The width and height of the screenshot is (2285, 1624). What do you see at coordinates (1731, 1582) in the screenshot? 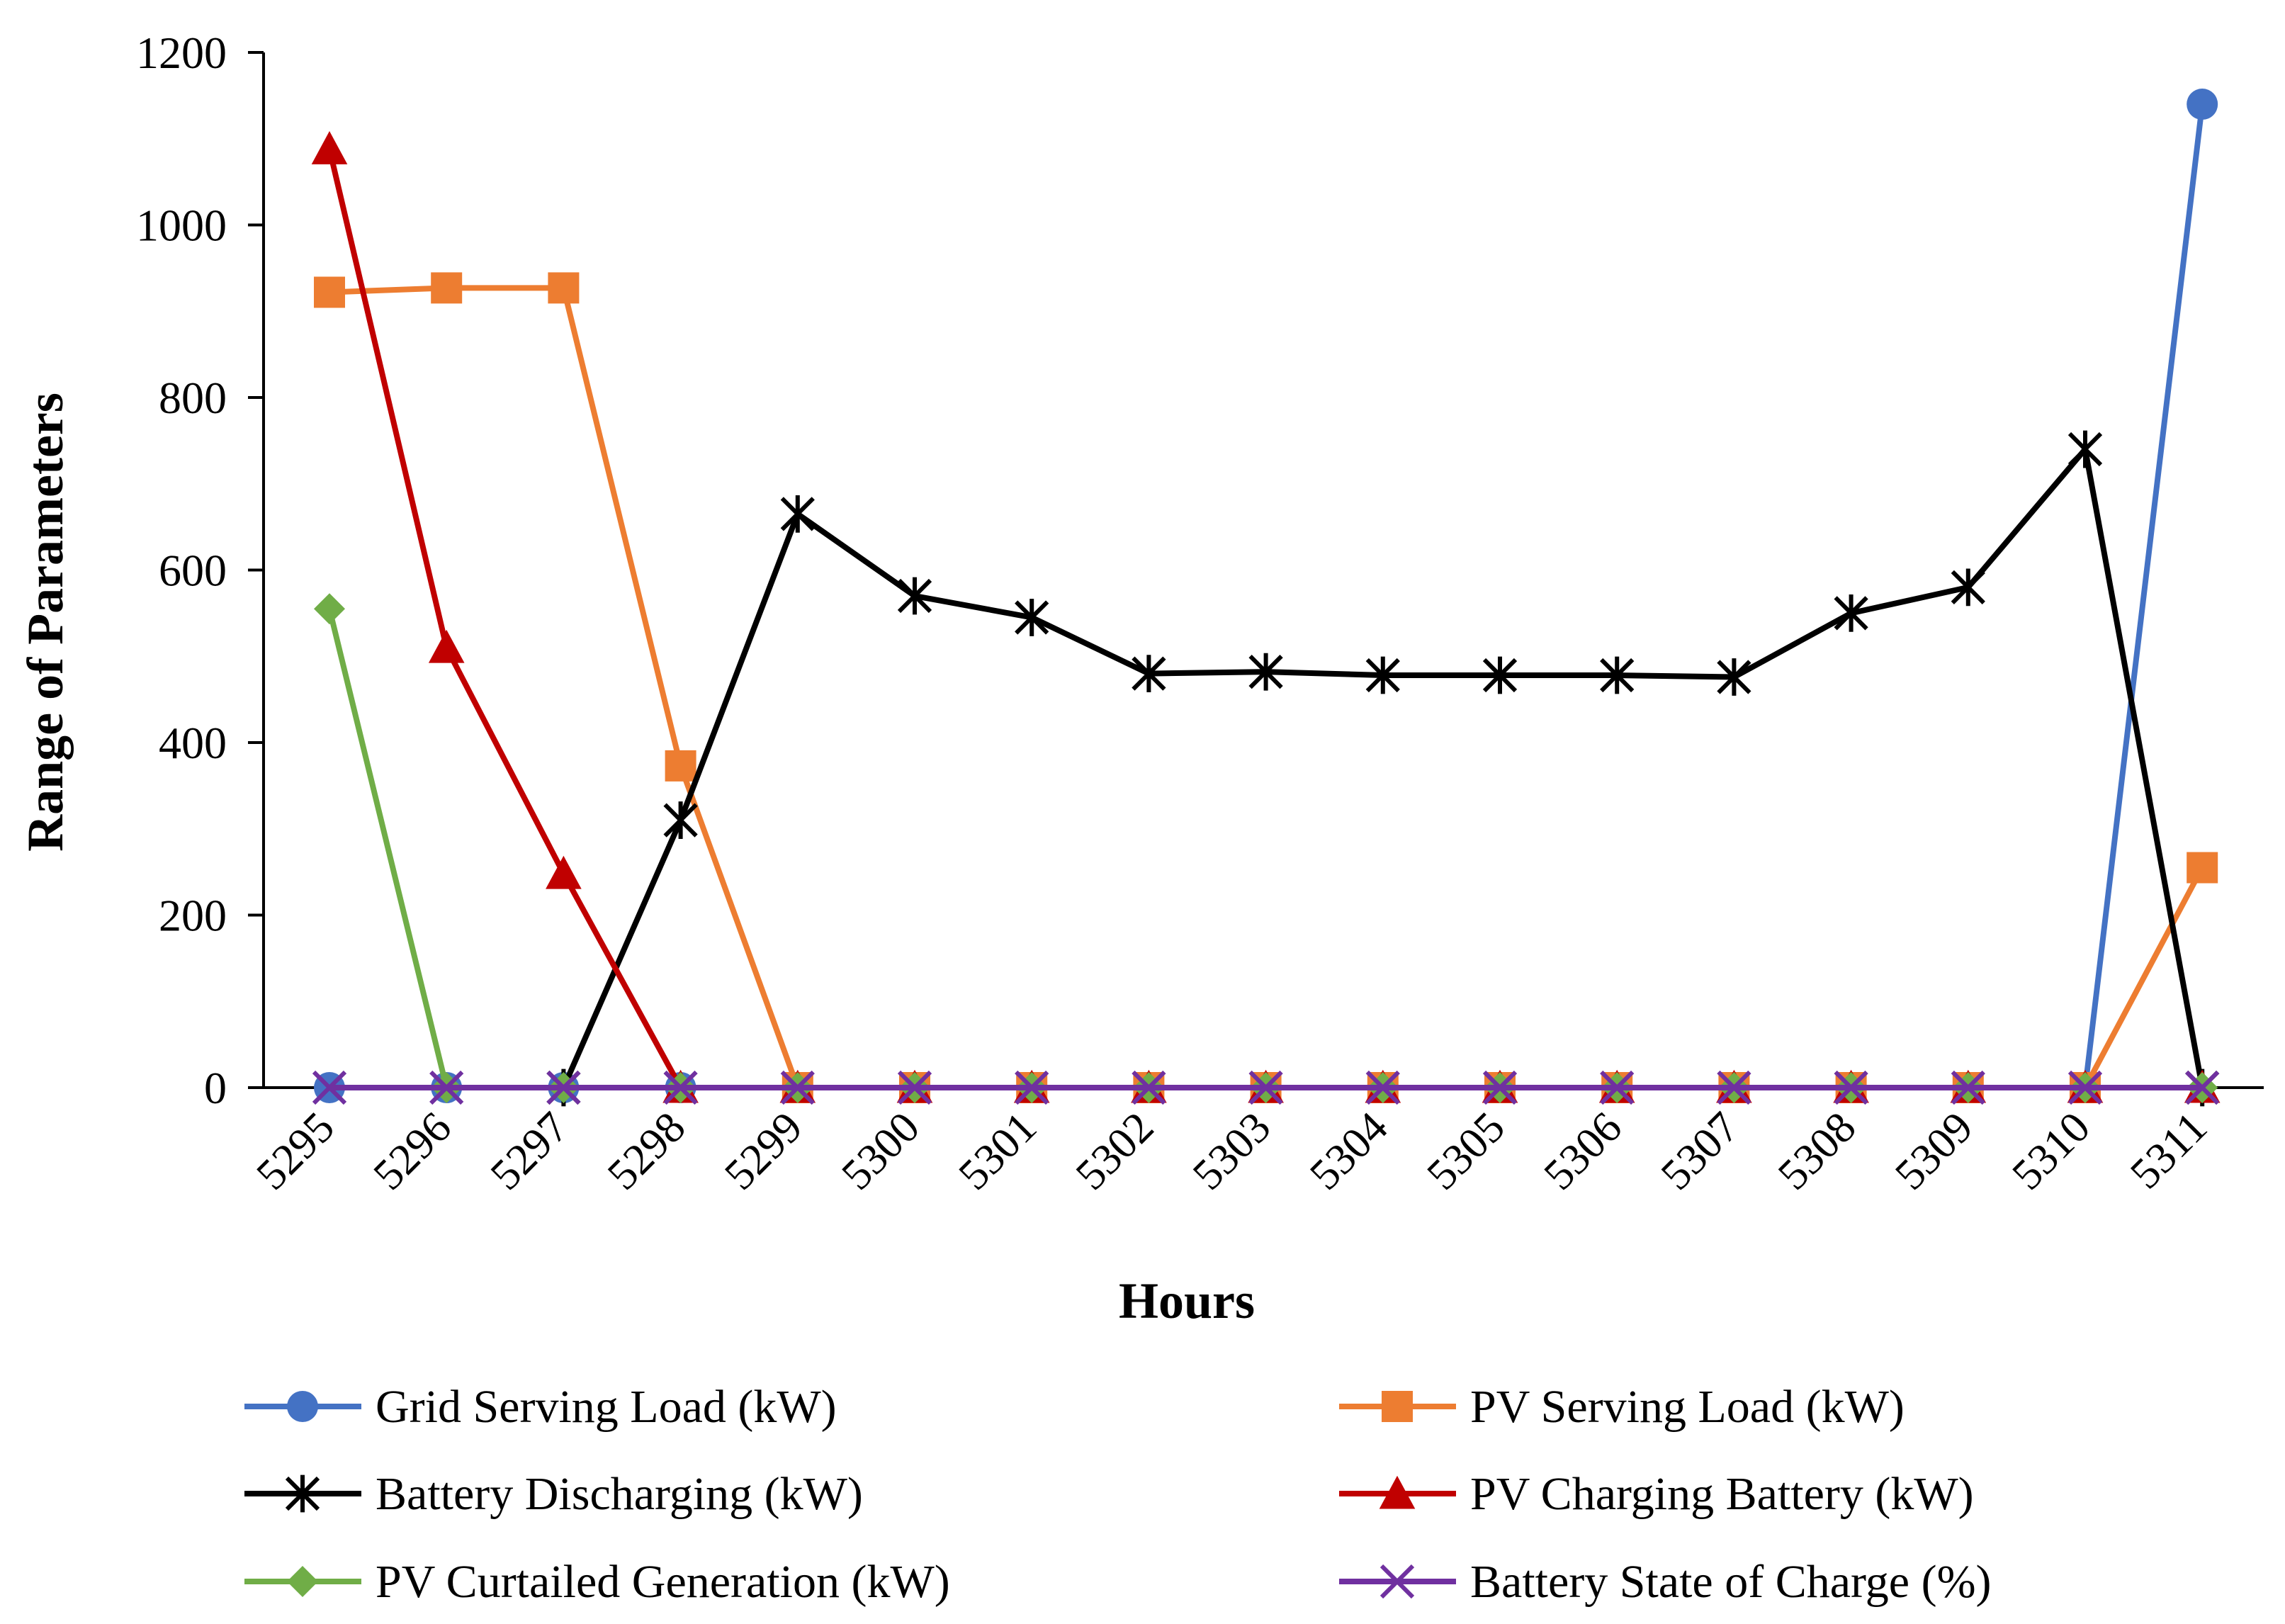
I see `legend-label: Battery State of Charge (%)` at bounding box center [1731, 1582].